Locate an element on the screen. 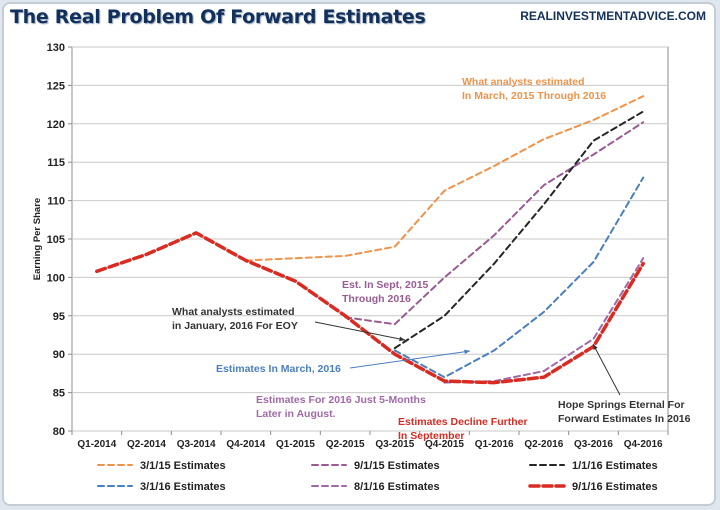  annotation-text: in January, 2016 For EOY is located at coordinates (235, 326).